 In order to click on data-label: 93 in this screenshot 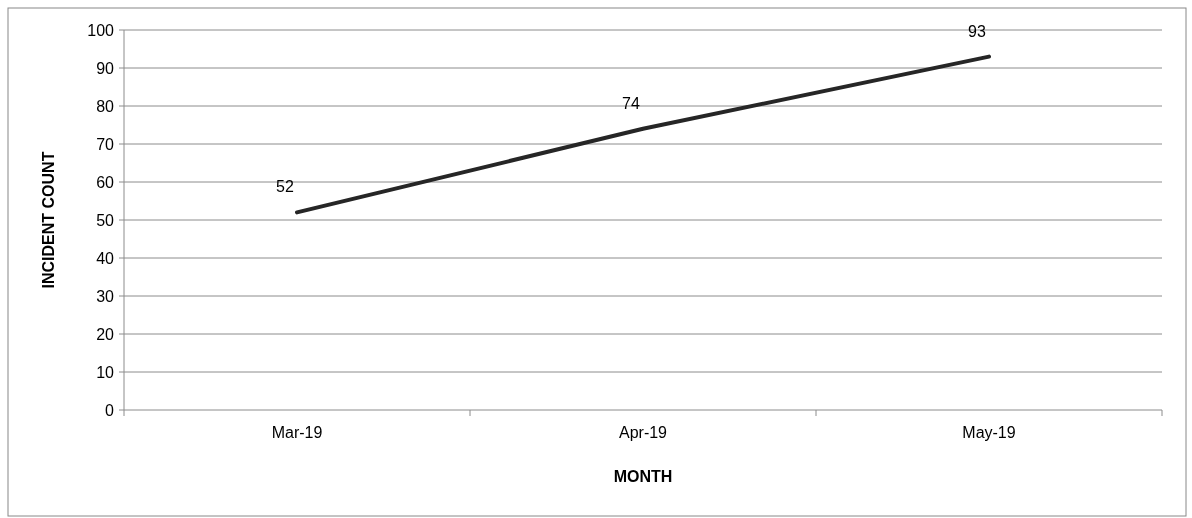, I will do `click(977, 31)`.